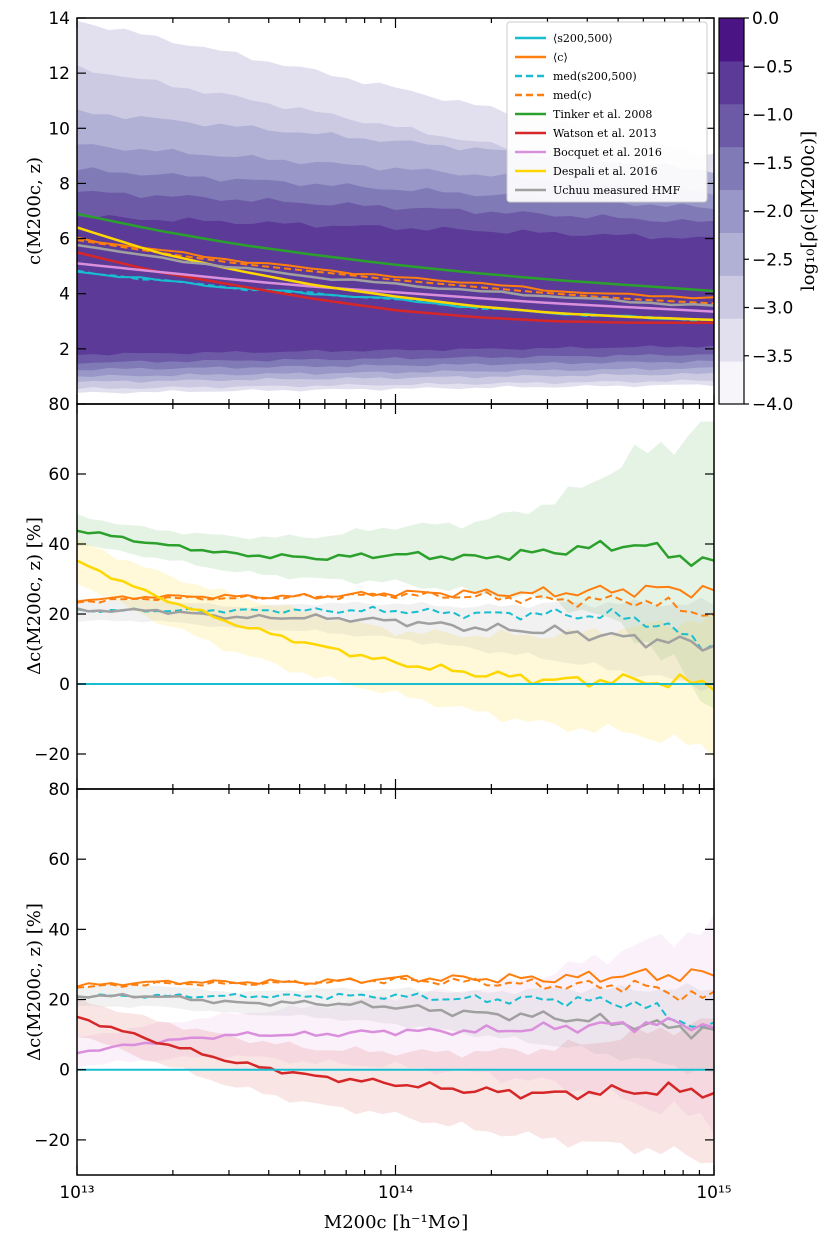  I want to click on colorbar-tick-label: −2.5, so click(772, 260).